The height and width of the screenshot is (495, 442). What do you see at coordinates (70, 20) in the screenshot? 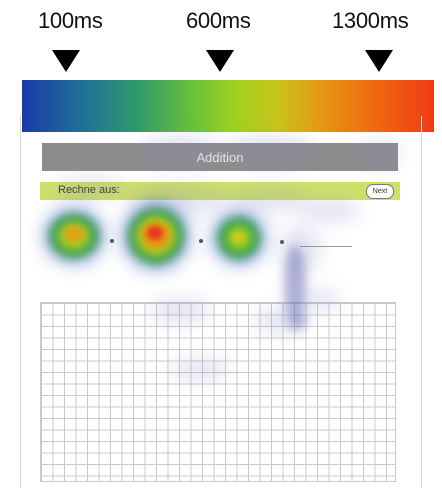
I see `tick-label-100ms: 100ms` at bounding box center [70, 20].